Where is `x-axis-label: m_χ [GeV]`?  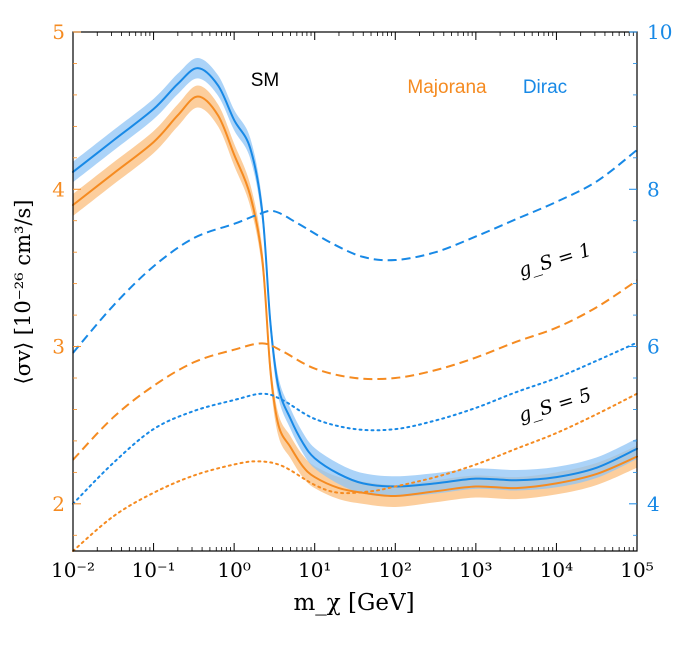
x-axis-label: m_χ [GeV] is located at coordinates (353, 603).